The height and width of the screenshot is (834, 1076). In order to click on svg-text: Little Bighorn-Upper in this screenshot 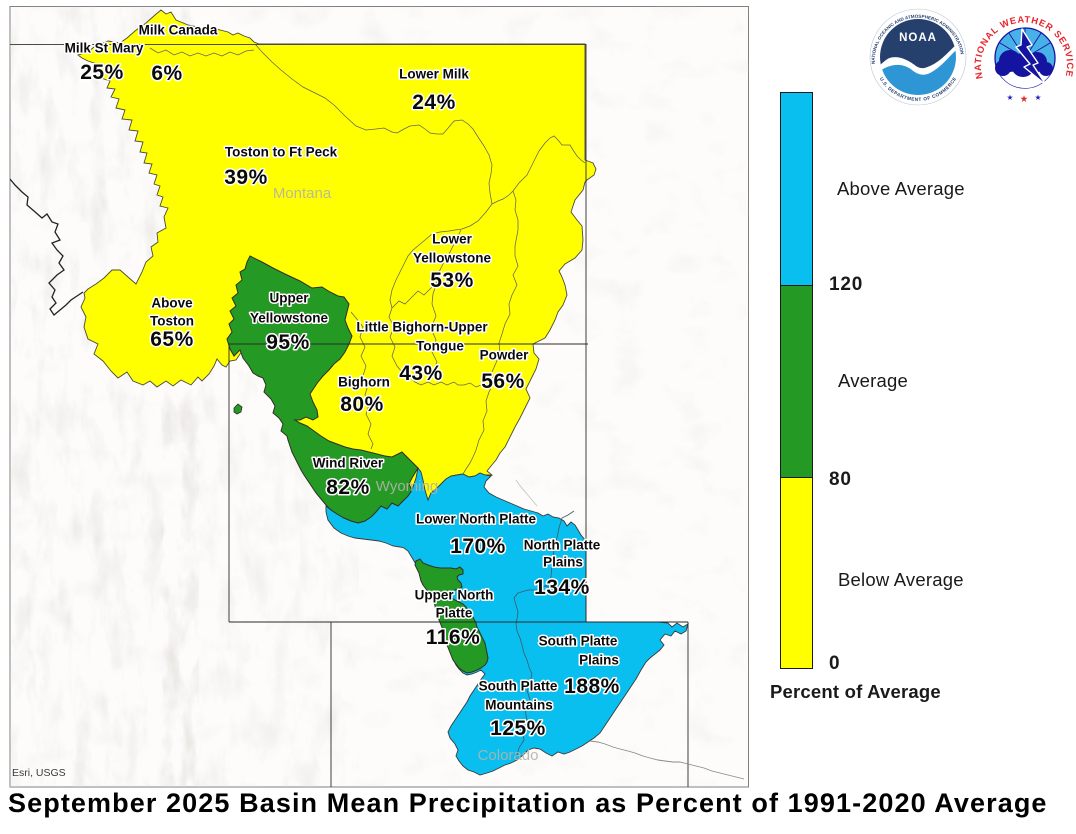, I will do `click(422, 327)`.